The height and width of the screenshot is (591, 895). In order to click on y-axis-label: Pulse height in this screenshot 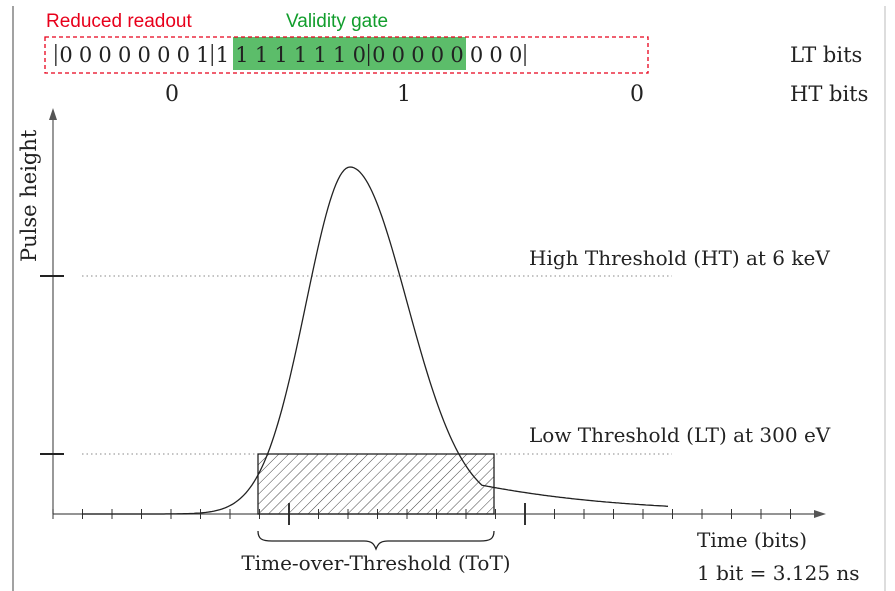, I will do `click(29, 195)`.